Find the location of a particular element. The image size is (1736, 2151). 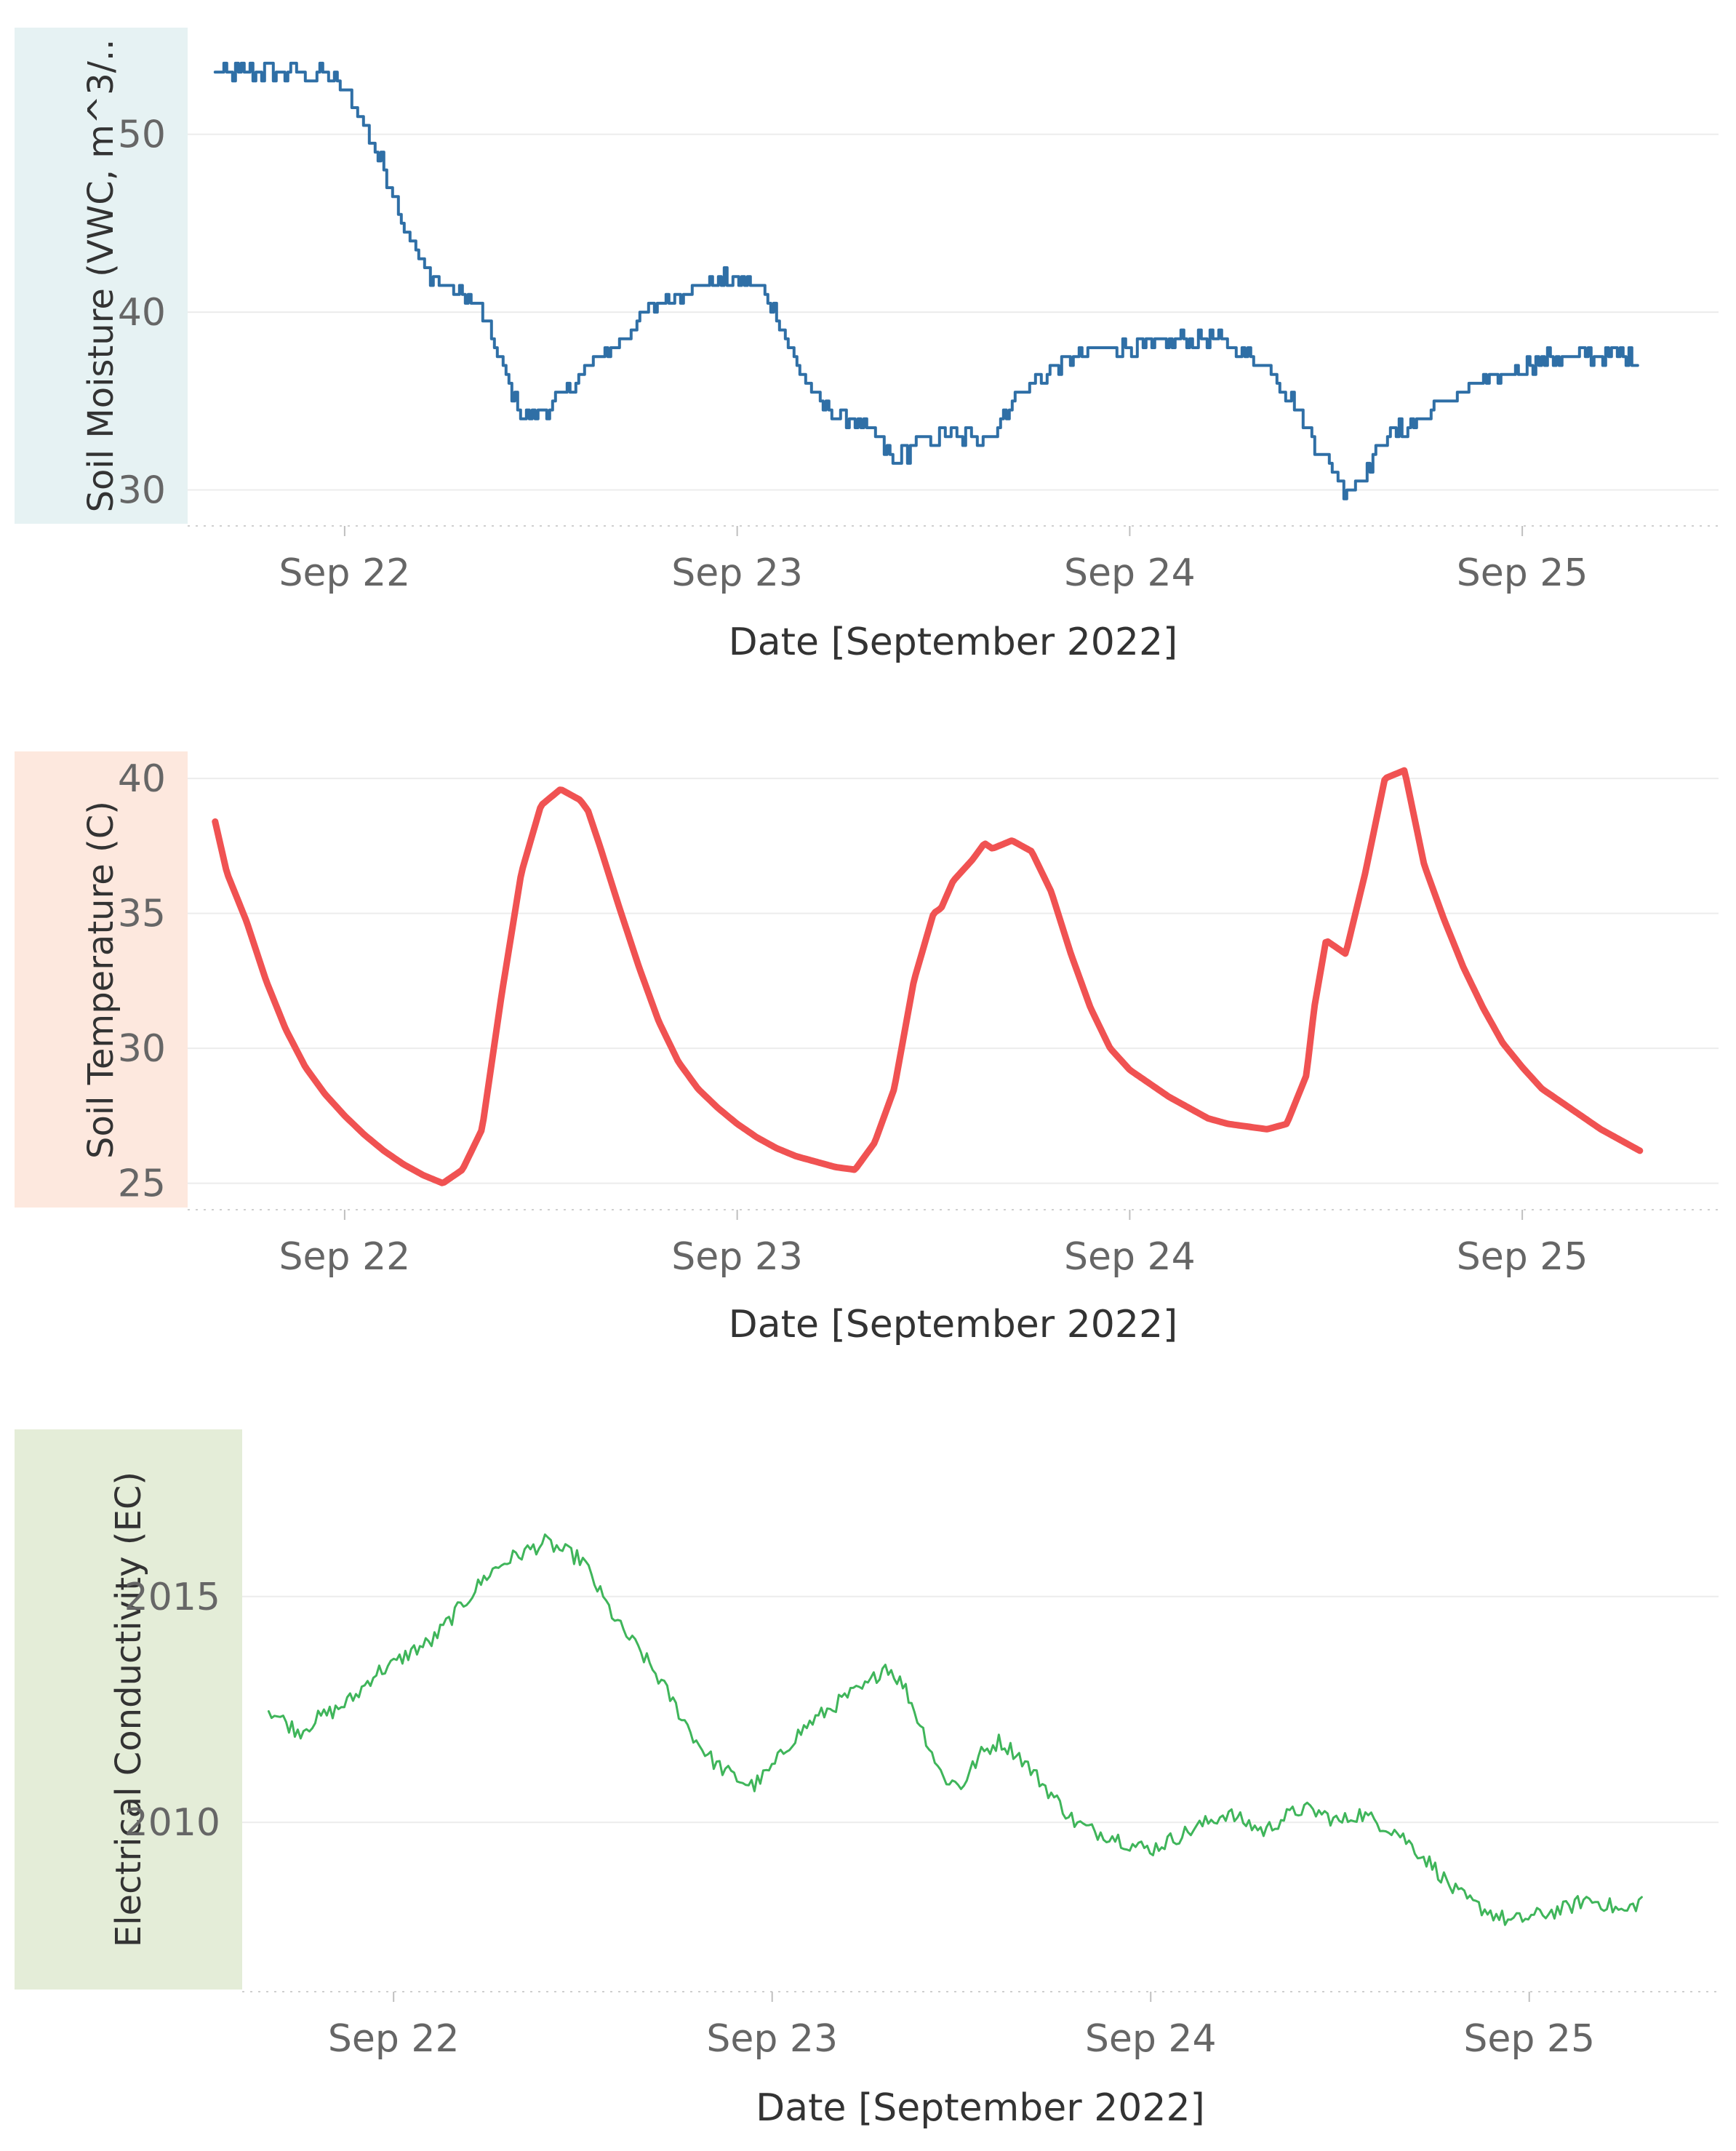

y-axis-label-box: Soil Moisture (VWC, m^3/.. is located at coordinates (101, 276).